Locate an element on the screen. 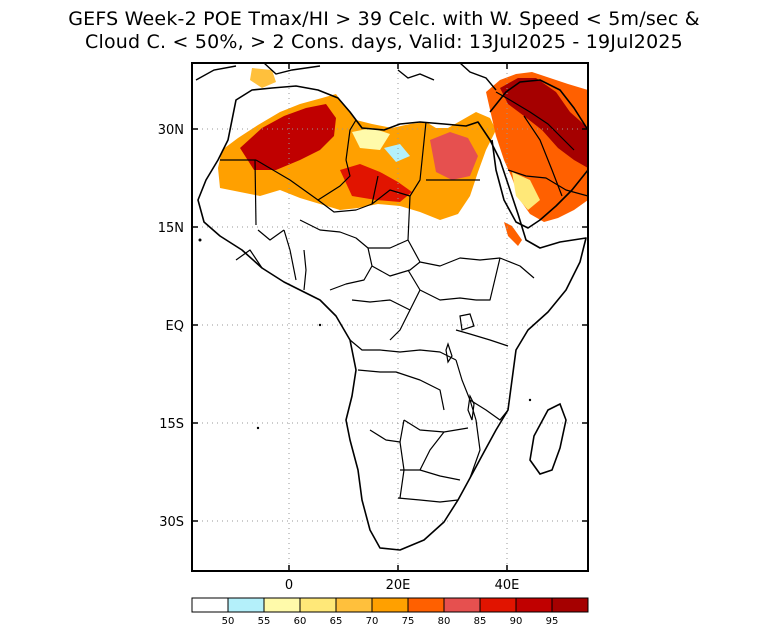 This screenshot has width=768, height=635. lakes is located at coordinates (460, 367).